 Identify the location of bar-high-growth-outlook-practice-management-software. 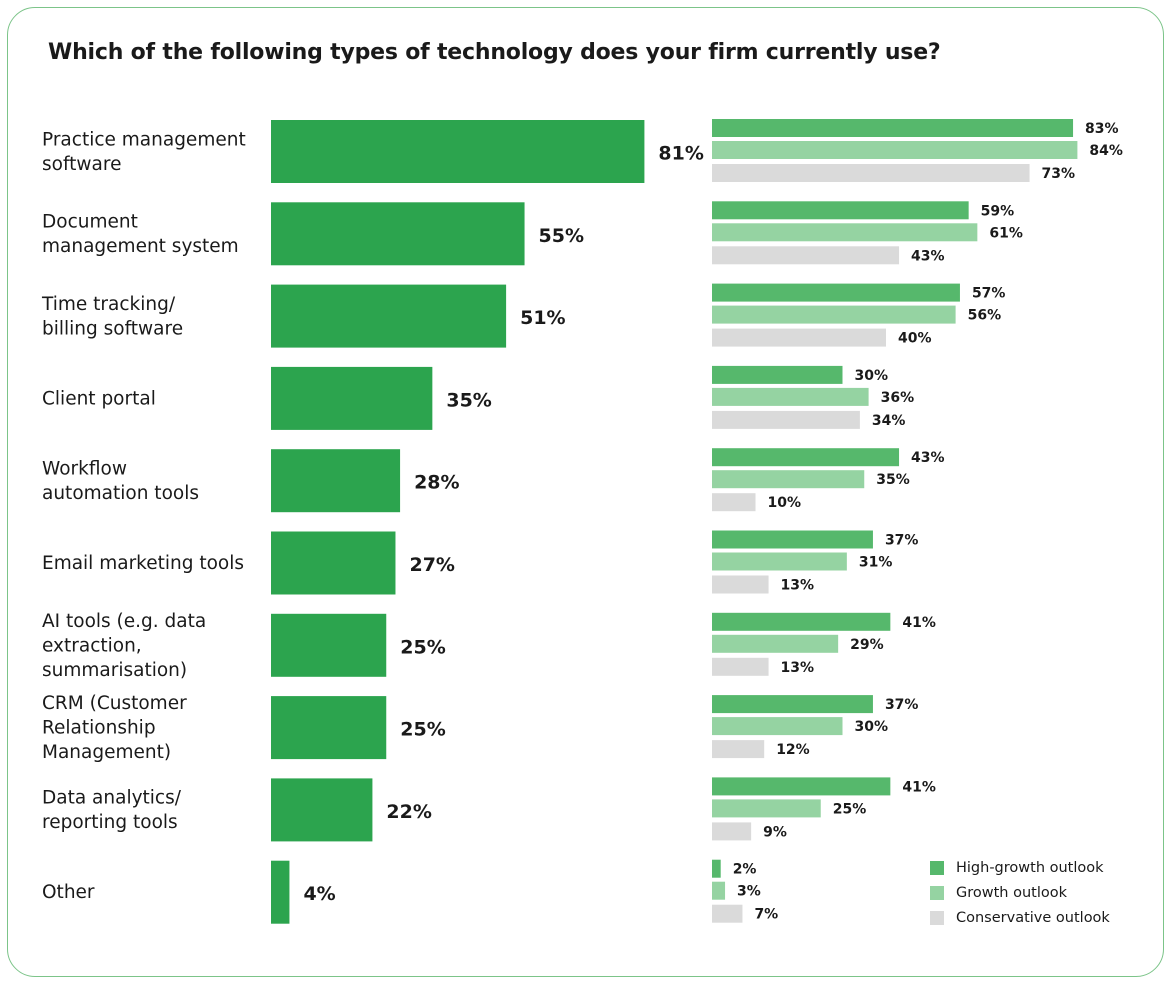
(893, 128).